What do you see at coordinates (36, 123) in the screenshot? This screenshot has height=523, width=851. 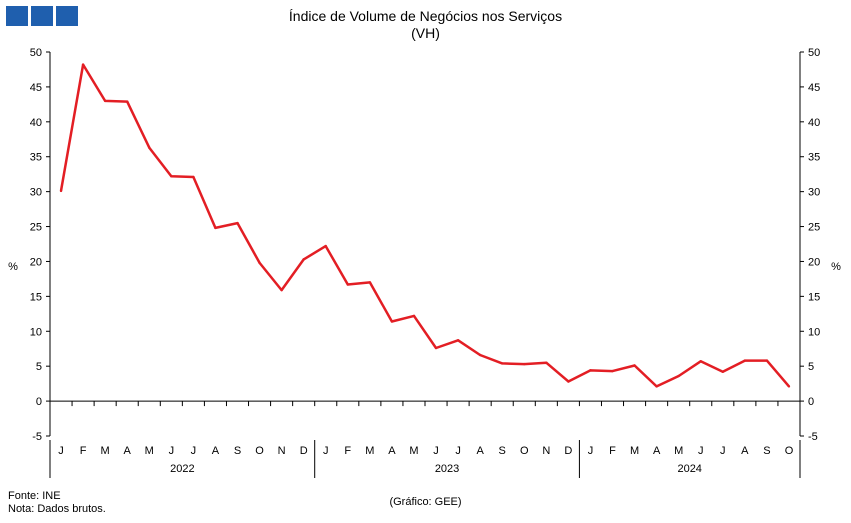 I see `y-tick-label-left: 40` at bounding box center [36, 123].